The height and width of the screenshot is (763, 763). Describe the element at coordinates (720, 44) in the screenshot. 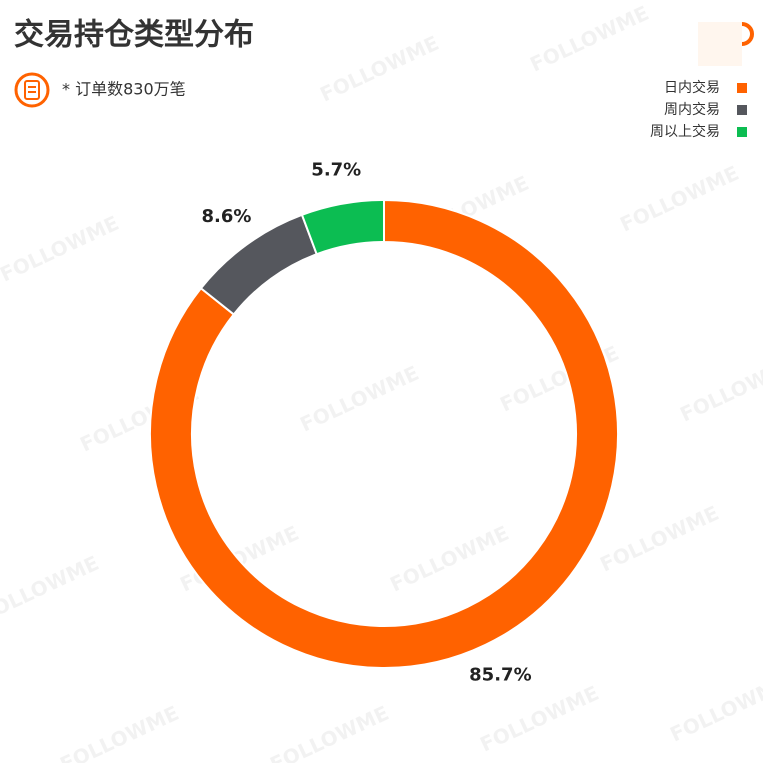

I see `logo` at that location.